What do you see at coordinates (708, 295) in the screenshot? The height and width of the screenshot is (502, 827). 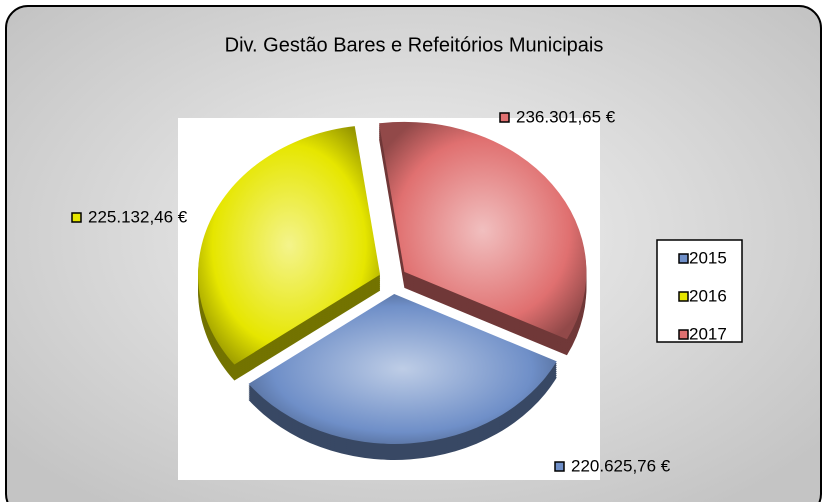 I see `legend-label: 2016` at bounding box center [708, 295].